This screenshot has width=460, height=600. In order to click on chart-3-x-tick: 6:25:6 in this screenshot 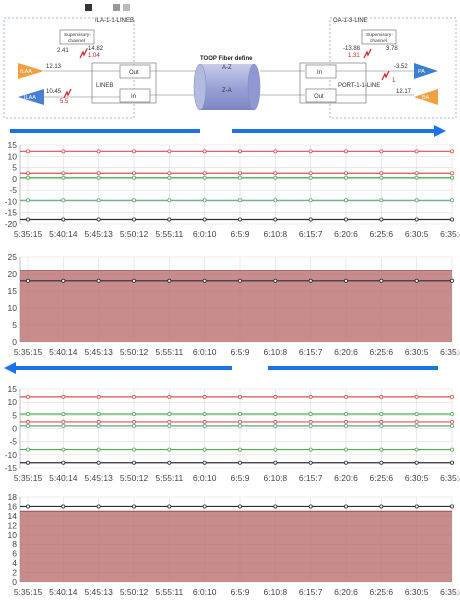, I will do `click(382, 478)`.